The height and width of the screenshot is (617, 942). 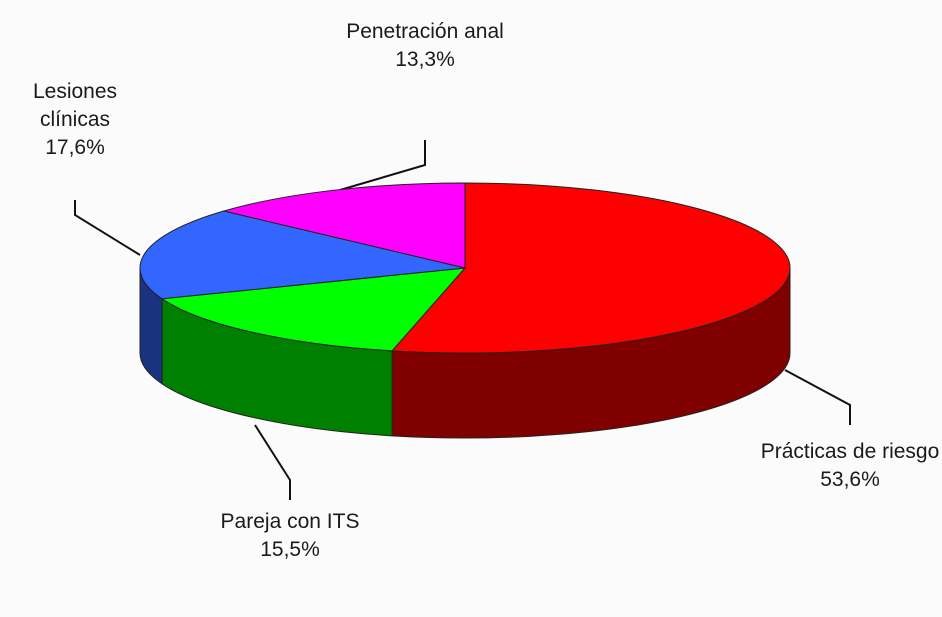 I want to click on category-label: Pareja con ITS, so click(x=290, y=521).